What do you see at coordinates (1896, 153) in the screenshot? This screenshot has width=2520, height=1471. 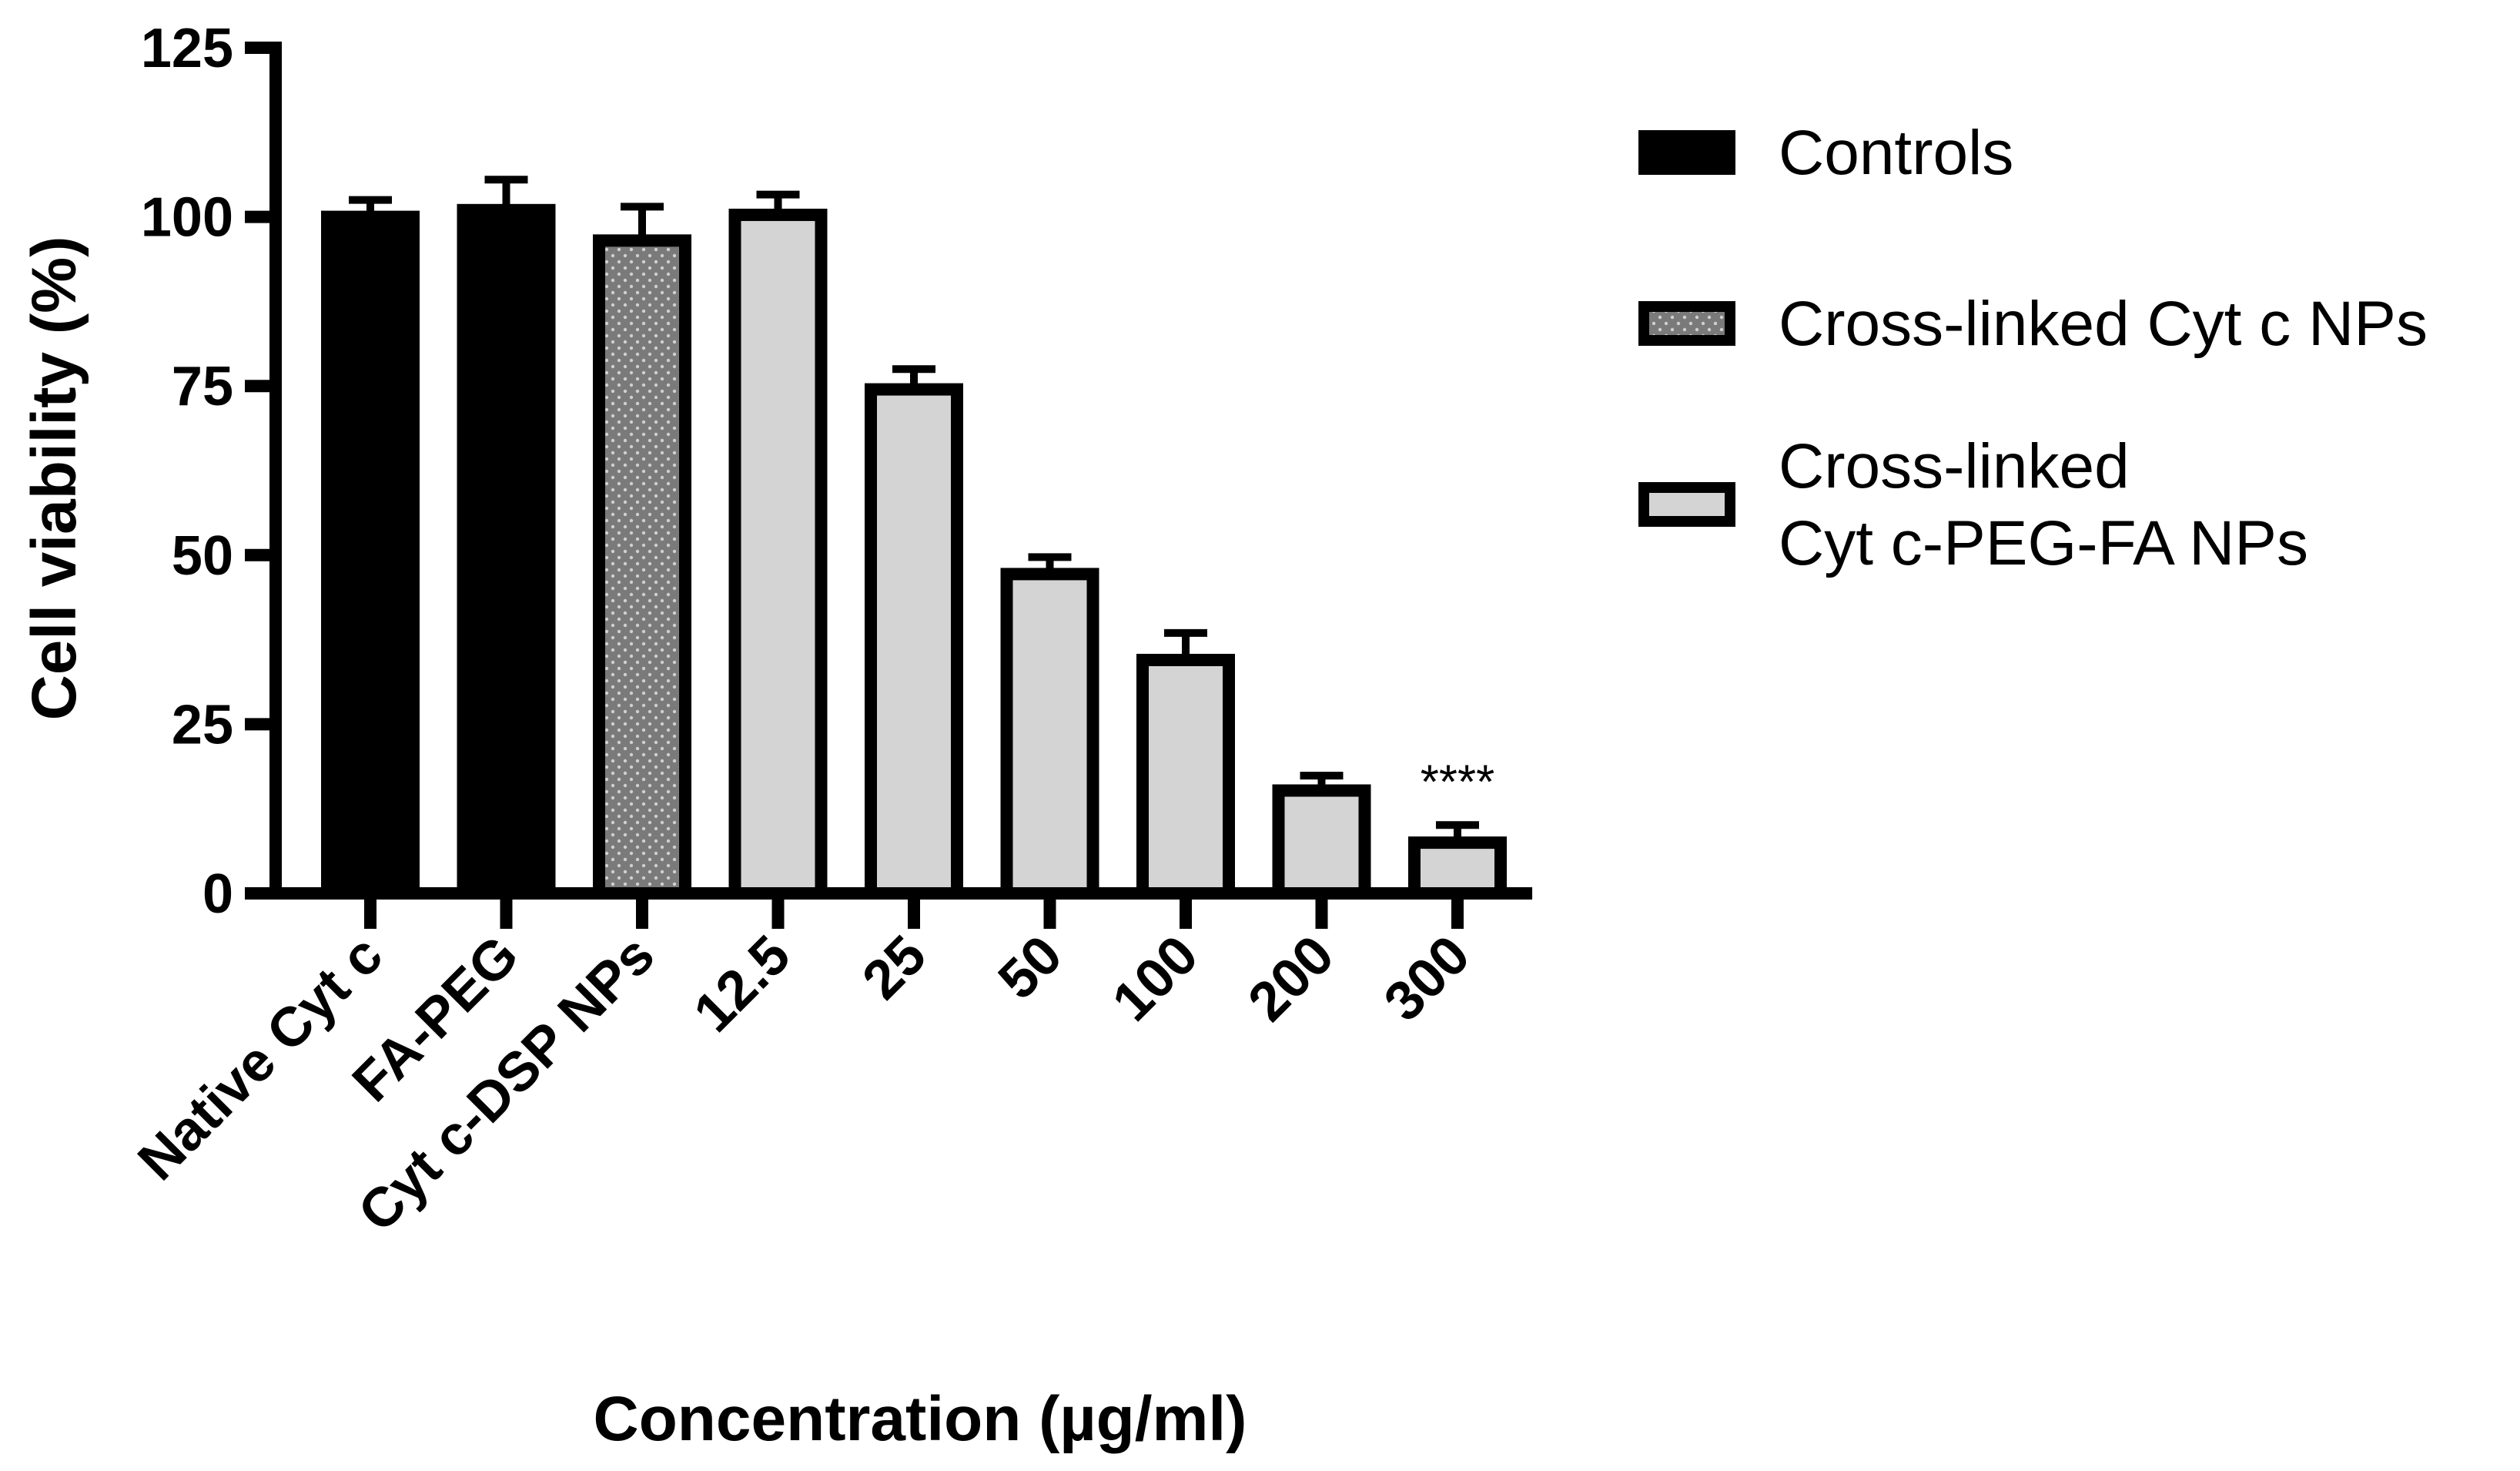 I see `legend-label: Controls` at bounding box center [1896, 153].